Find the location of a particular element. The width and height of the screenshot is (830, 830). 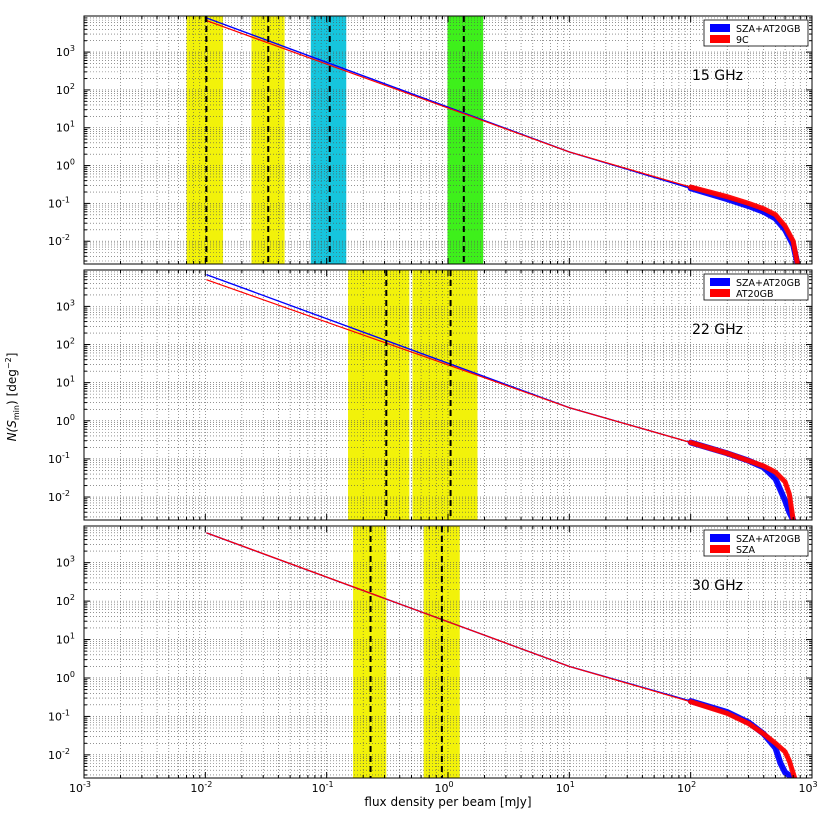

legend-label: 9C is located at coordinates (742, 40).